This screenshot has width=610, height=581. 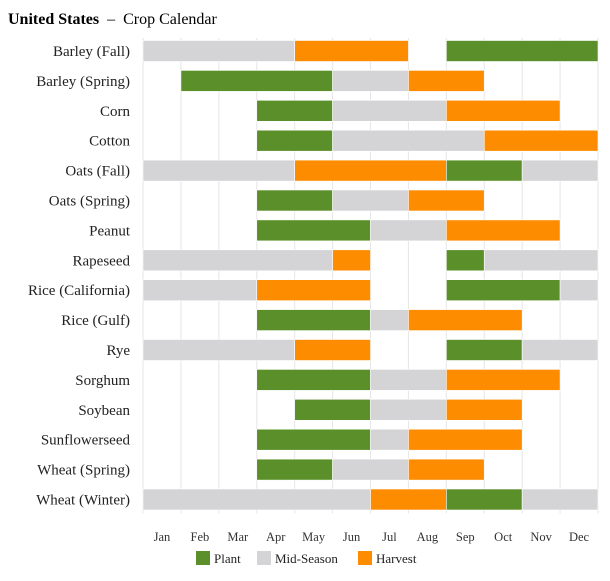 What do you see at coordinates (238, 537) in the screenshot?
I see `month-label: Mar` at bounding box center [238, 537].